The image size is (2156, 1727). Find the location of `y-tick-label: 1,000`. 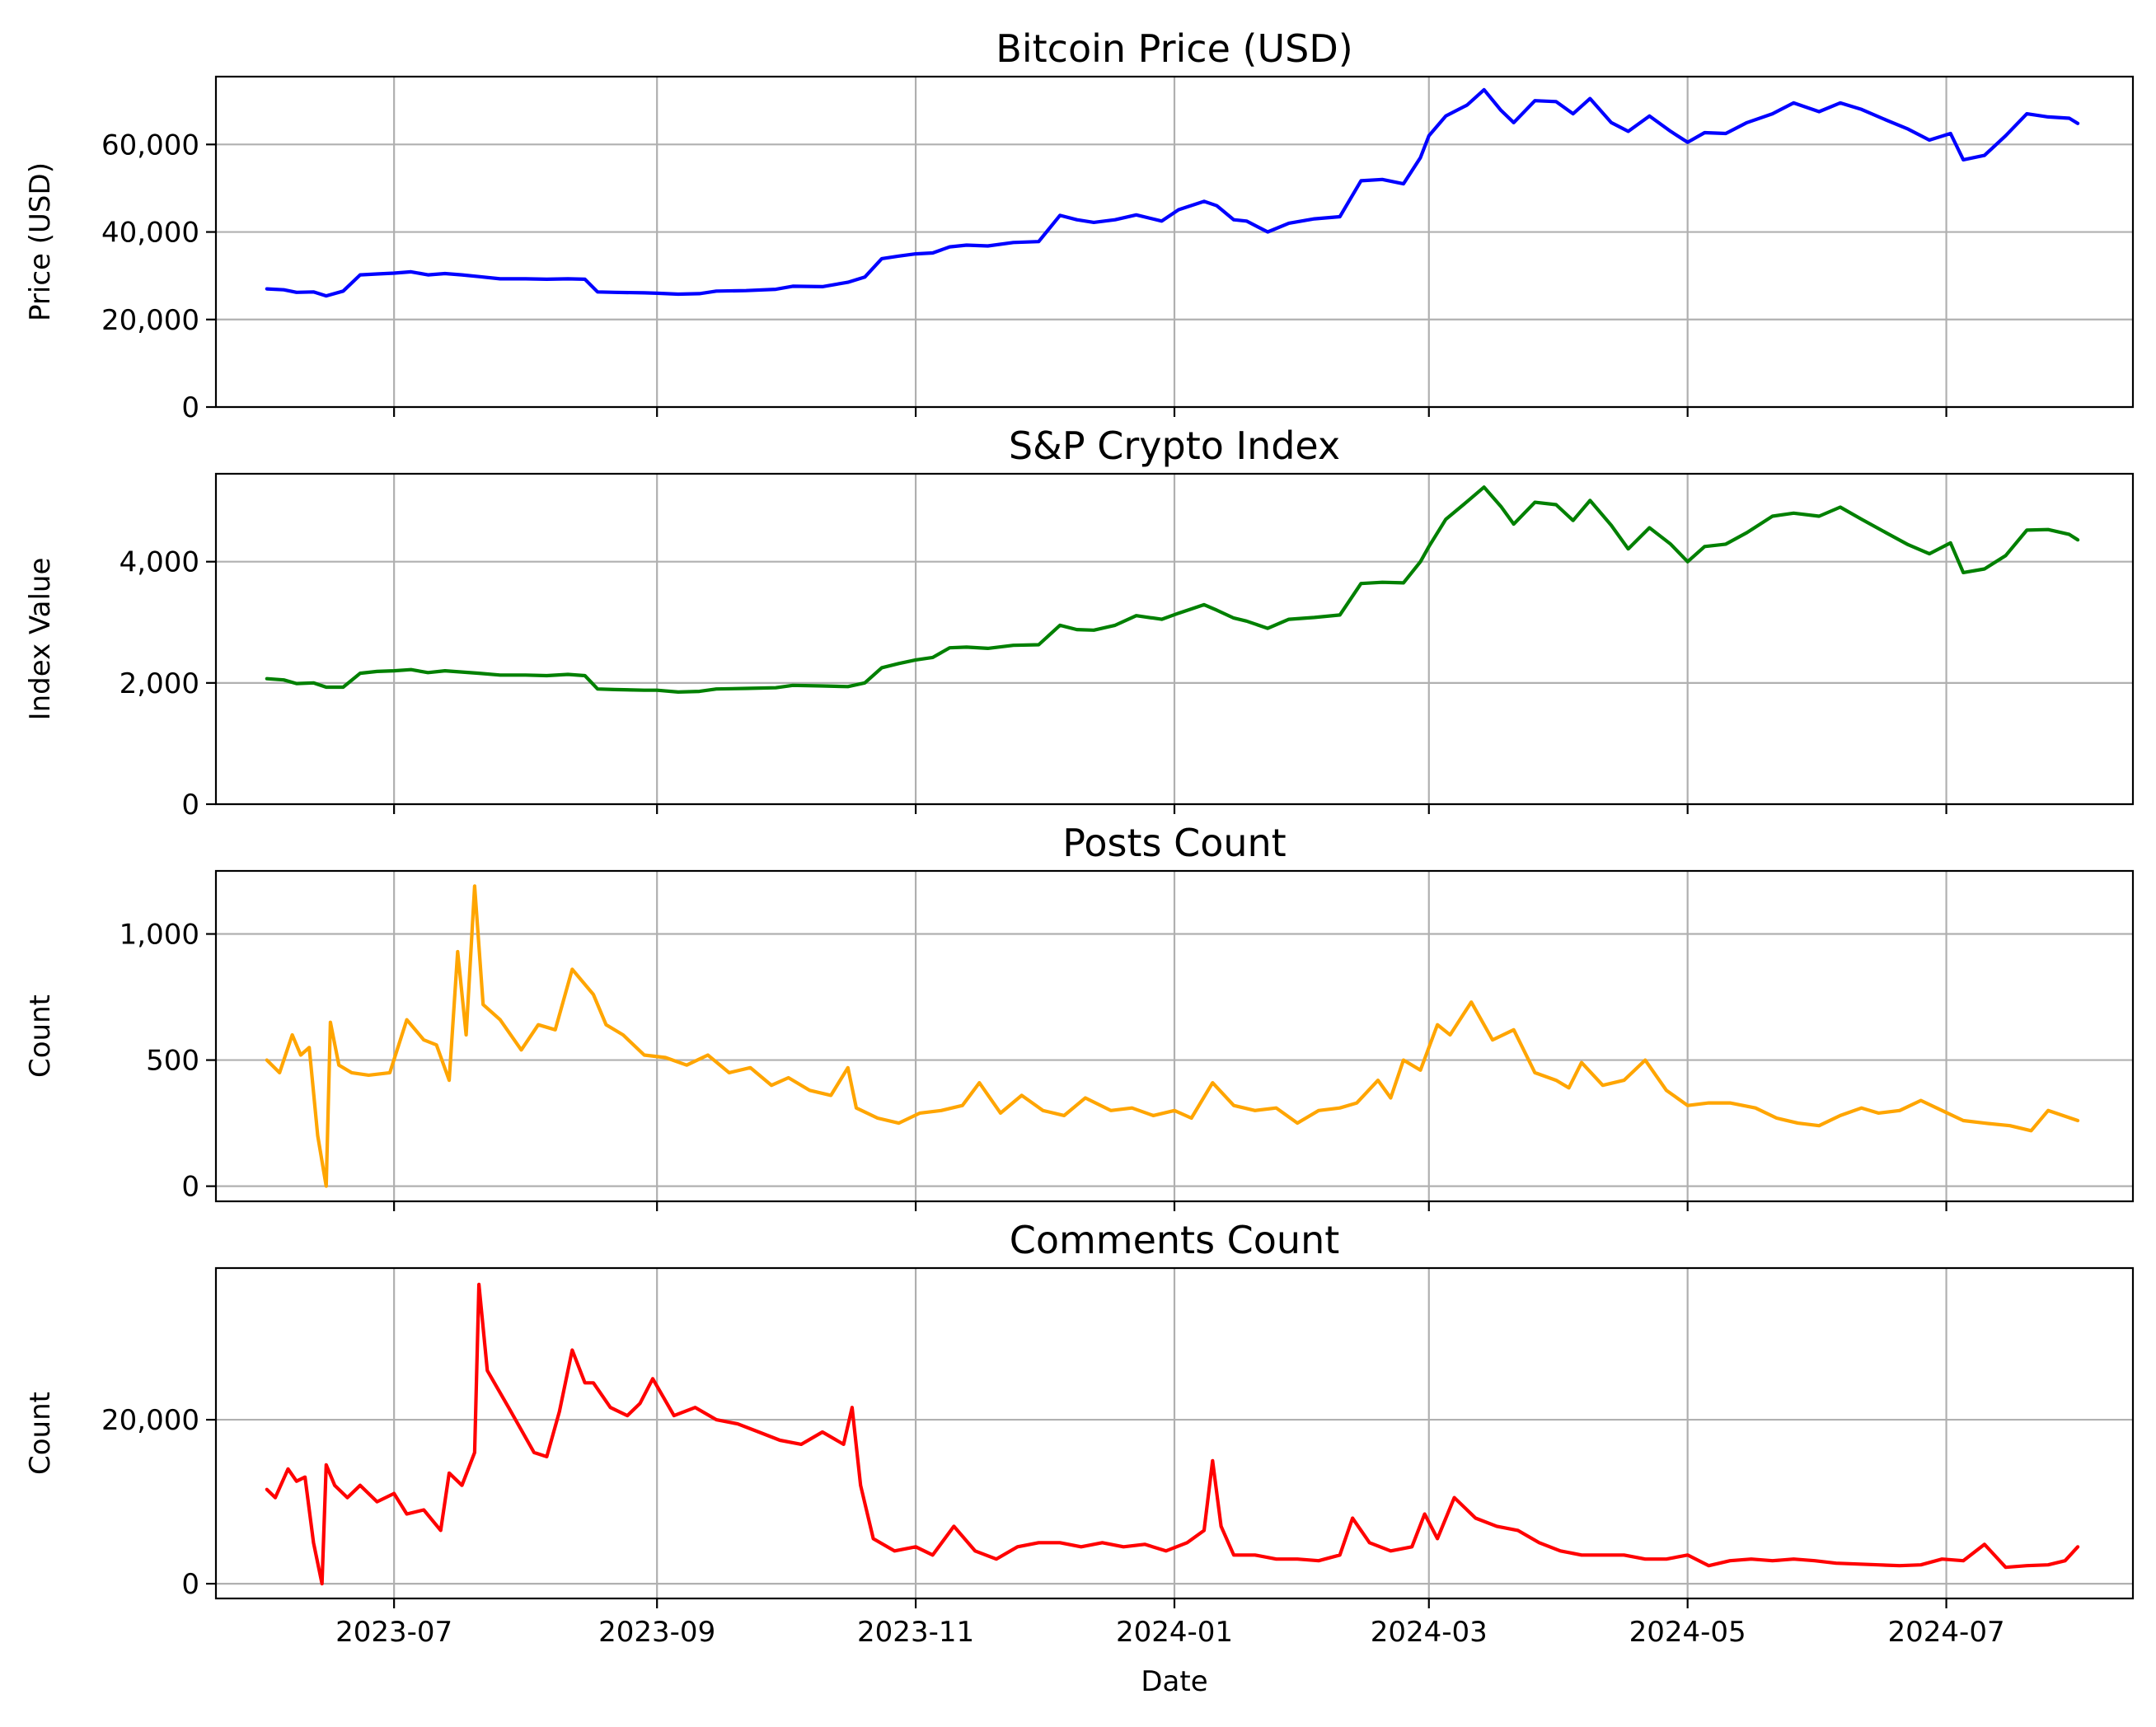

y-tick-label: 1,000 is located at coordinates (159, 935).